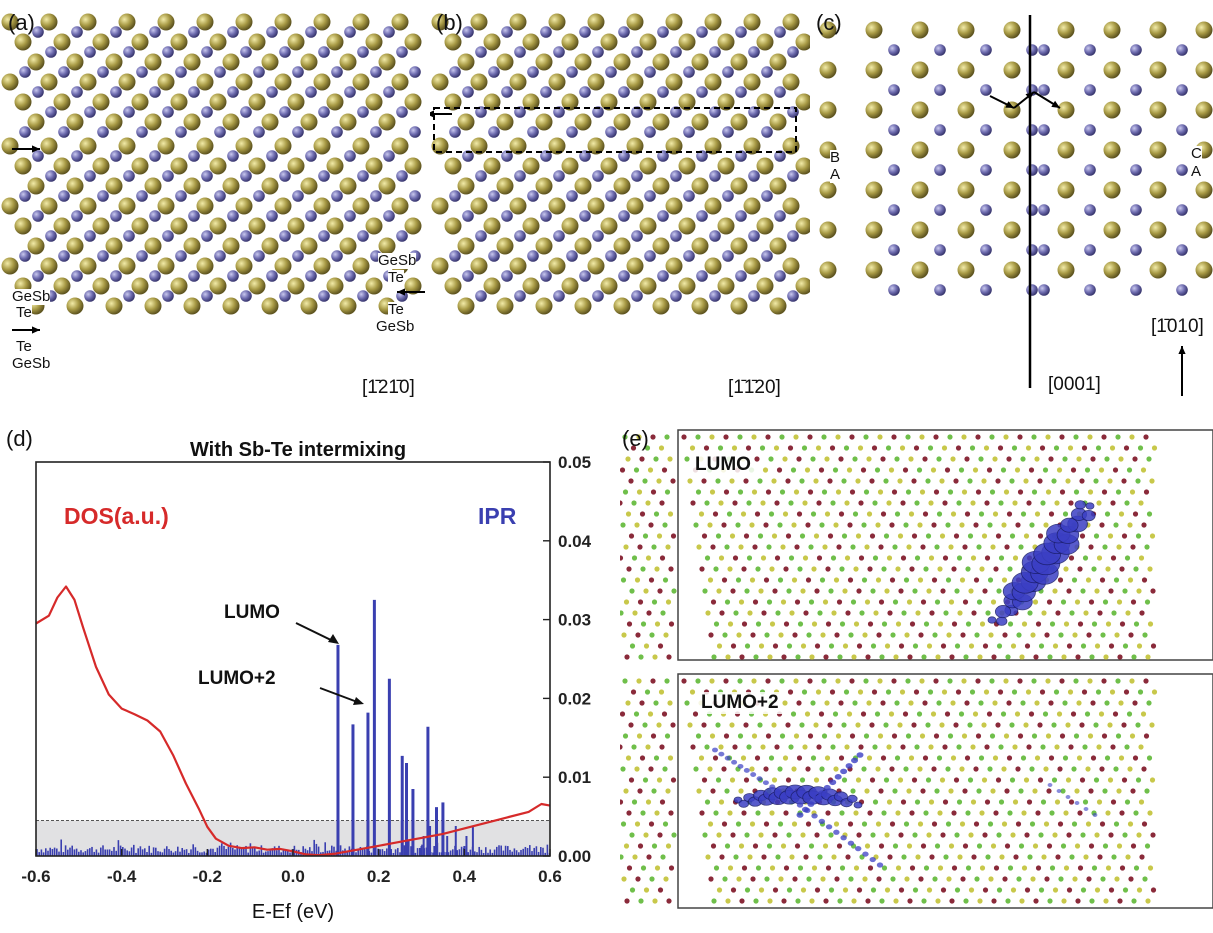 The image size is (1213, 933). Describe the element at coordinates (340, 695) in the screenshot. I see `annotation-lumo2-arrow` at that location.